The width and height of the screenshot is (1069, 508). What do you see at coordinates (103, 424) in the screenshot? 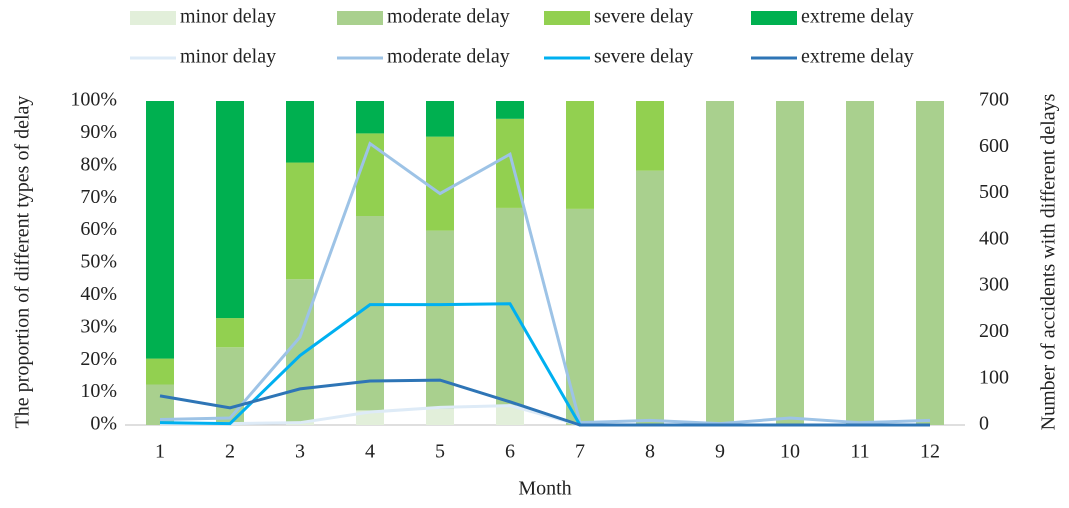
I see `y-tick-label: 0%` at bounding box center [103, 424].